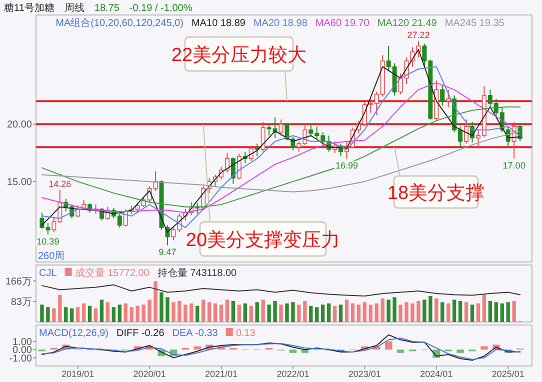  Describe the element at coordinates (29, 8) in the screenshot. I see `chart-title: 糖11号加糖` at that location.